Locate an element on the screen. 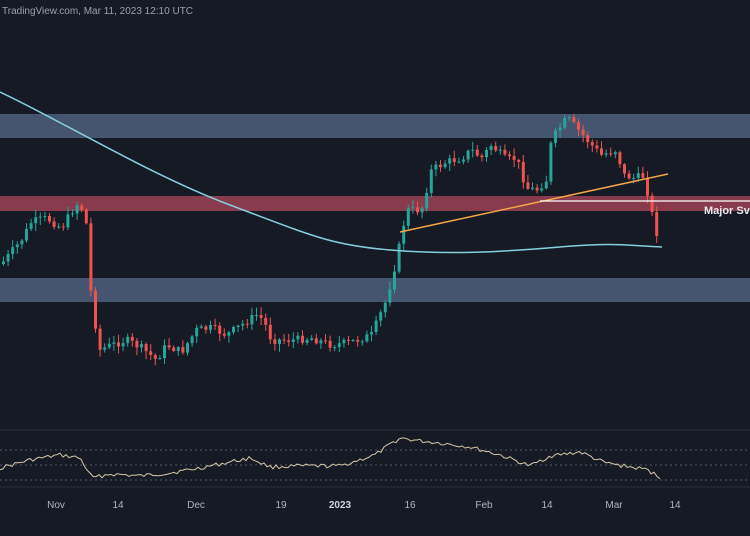 This screenshot has width=750, height=536. rsi-panel is located at coordinates (375, 455).